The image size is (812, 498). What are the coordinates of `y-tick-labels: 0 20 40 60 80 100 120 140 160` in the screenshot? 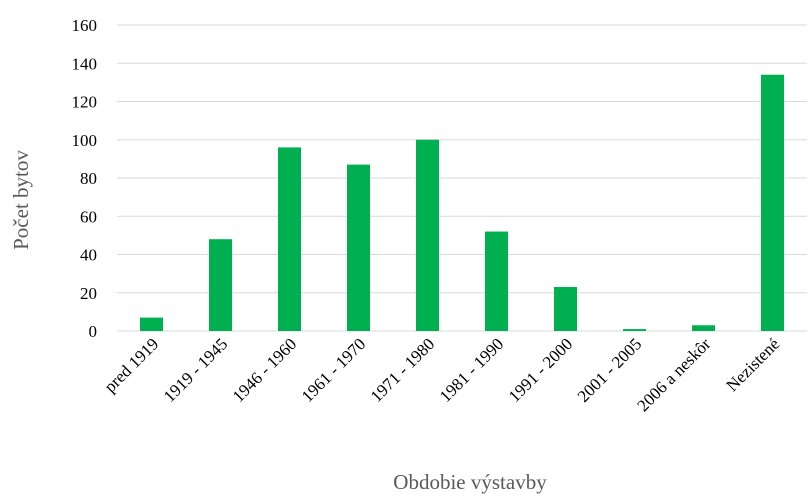 It's located at (85, 178).